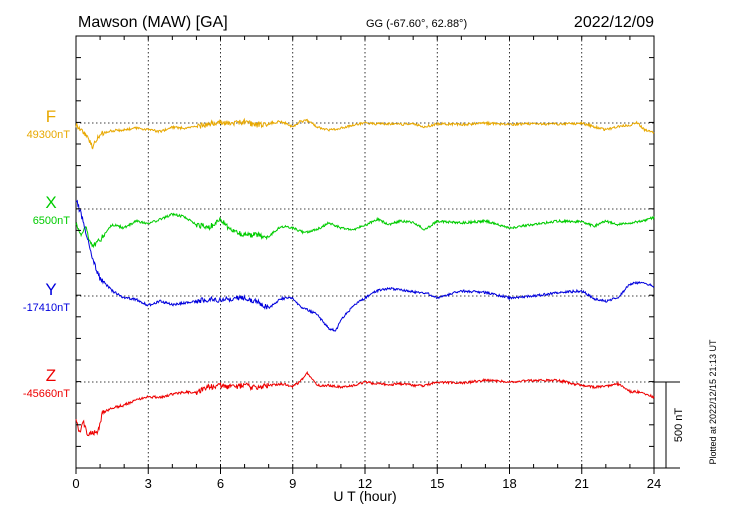 This screenshot has width=730, height=520. Describe the element at coordinates (51, 116) in the screenshot. I see `series-f-name: F` at that location.